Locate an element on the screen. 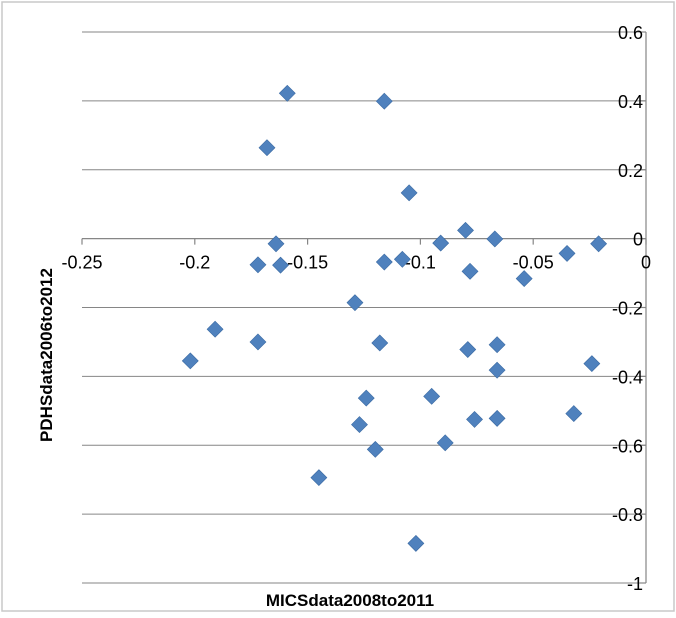 The width and height of the screenshot is (676, 618). x-tick-label-3: -0.1 is located at coordinates (420, 263).